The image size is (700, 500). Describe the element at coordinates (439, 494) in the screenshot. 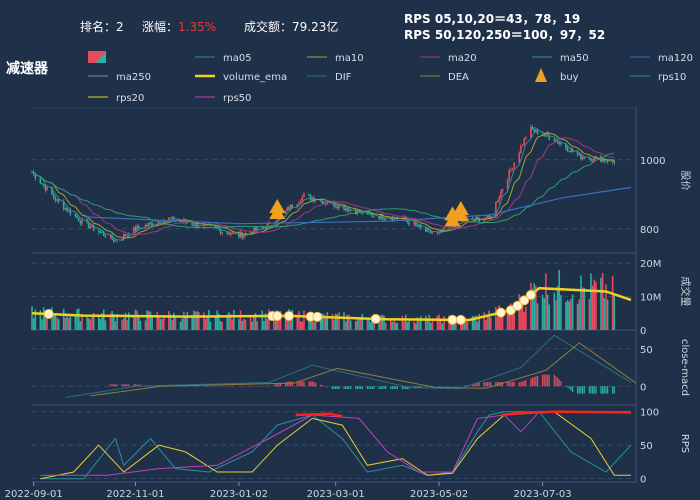

I see `xtick-label-4: 2023-05-02` at that location.